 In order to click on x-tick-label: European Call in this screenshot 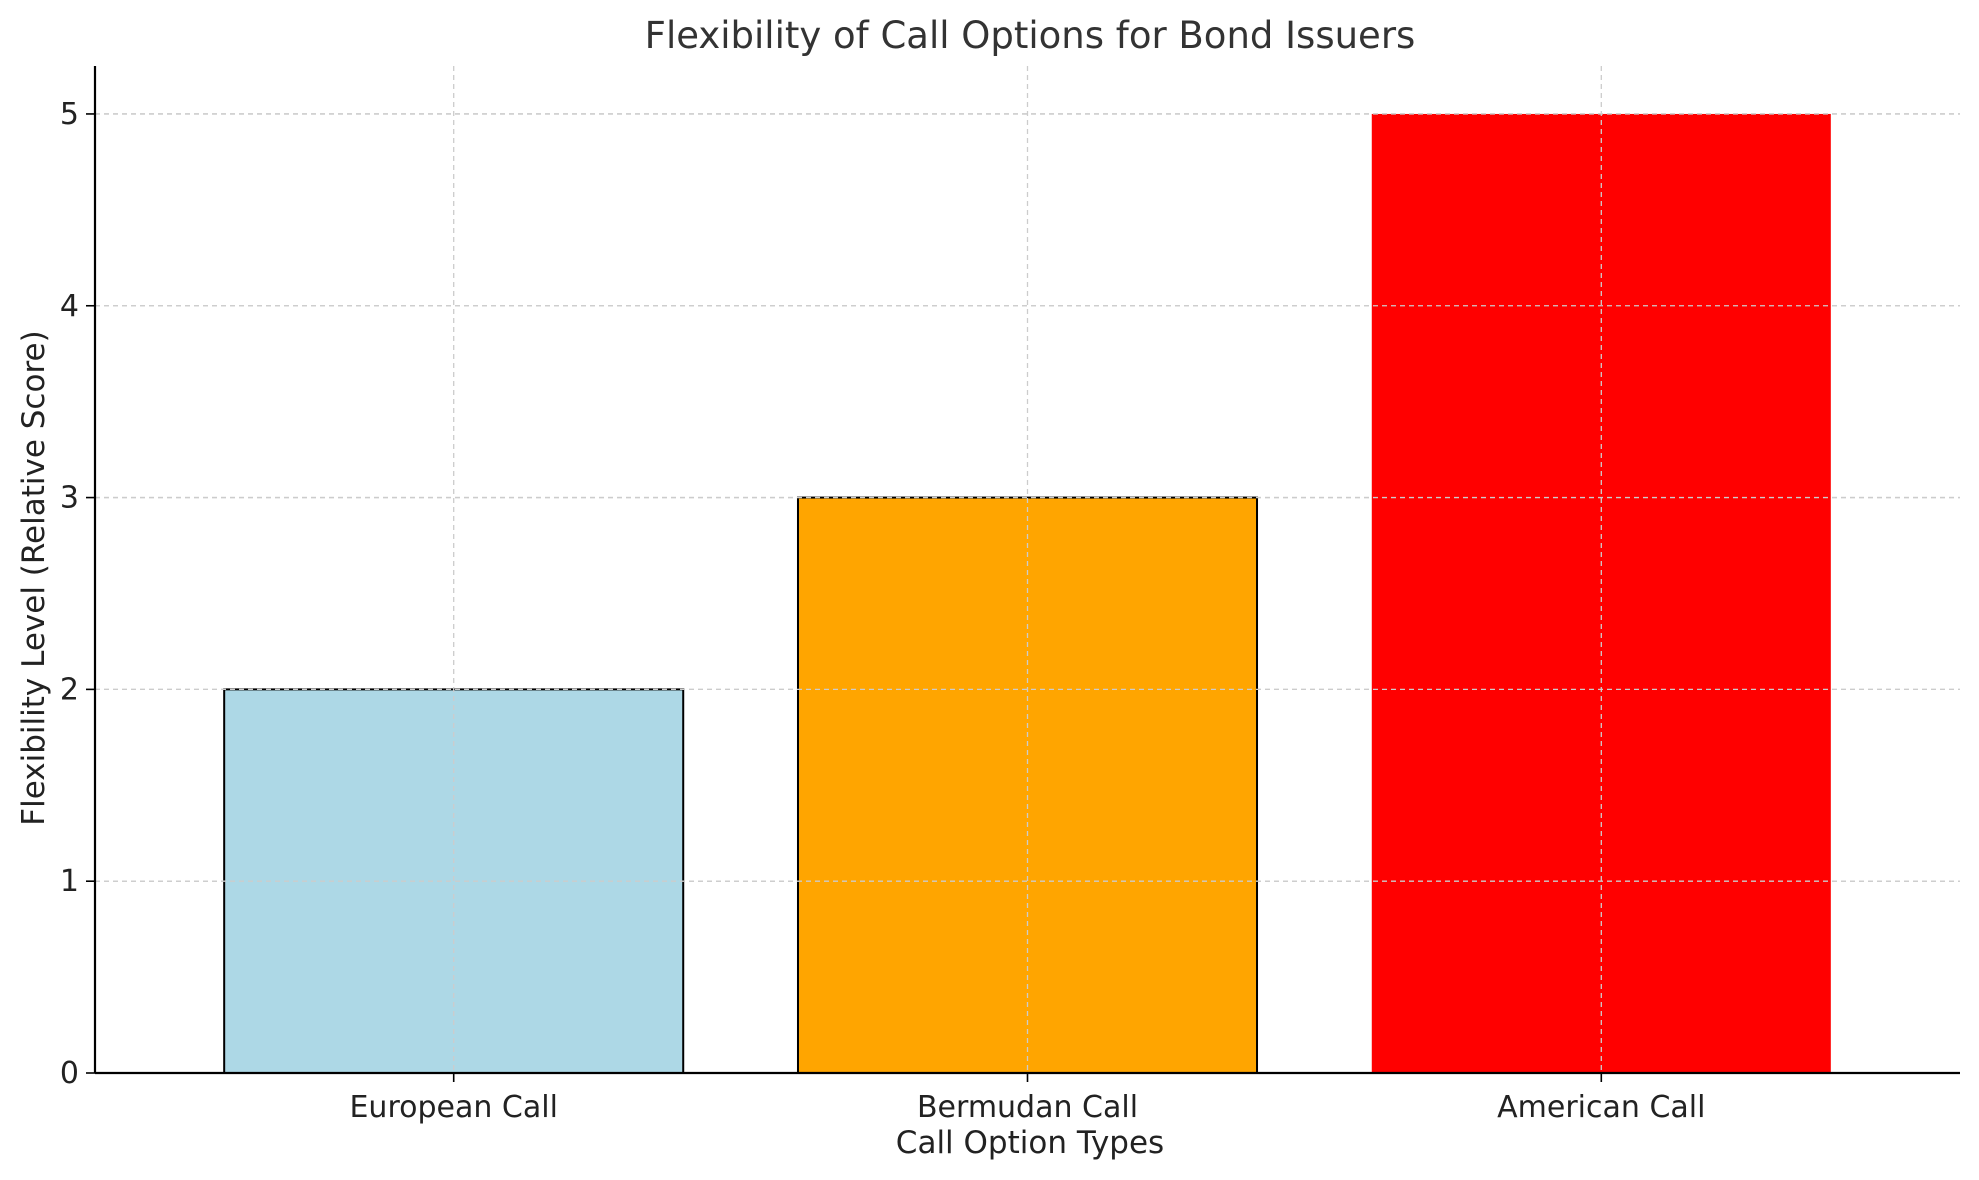, I will do `click(453, 1107)`.